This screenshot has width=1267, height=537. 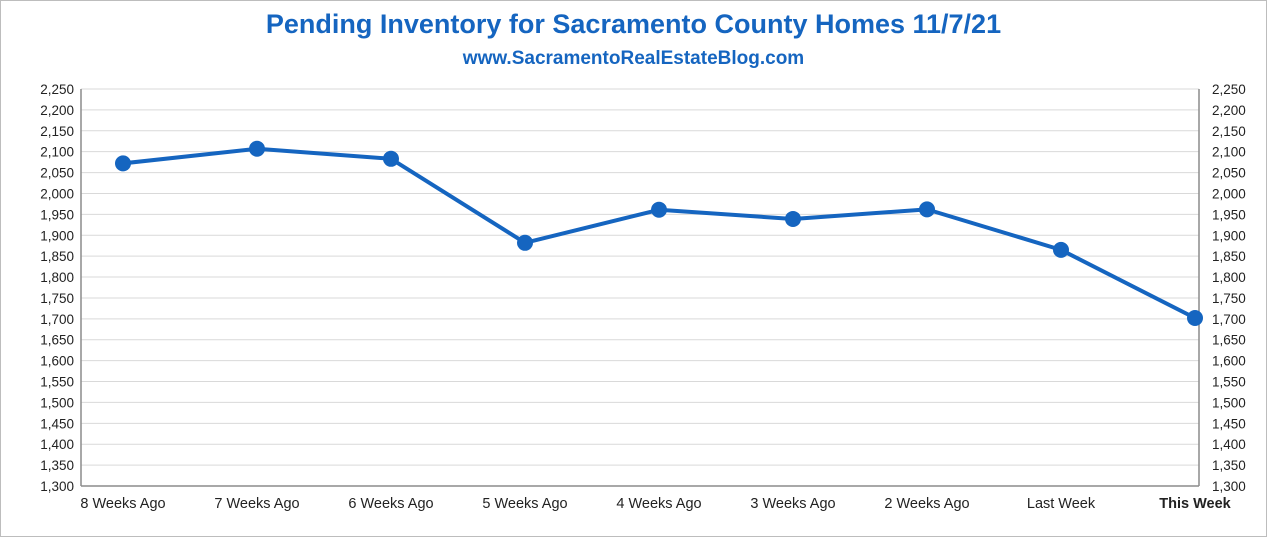 I want to click on x-tick-label: 3 Weeks Ago, so click(x=792, y=504).